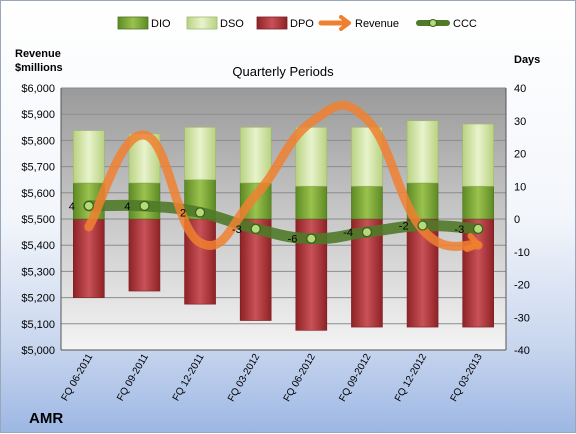 This screenshot has width=576, height=434. I want to click on left-tick-label: $5,600, so click(38, 194).